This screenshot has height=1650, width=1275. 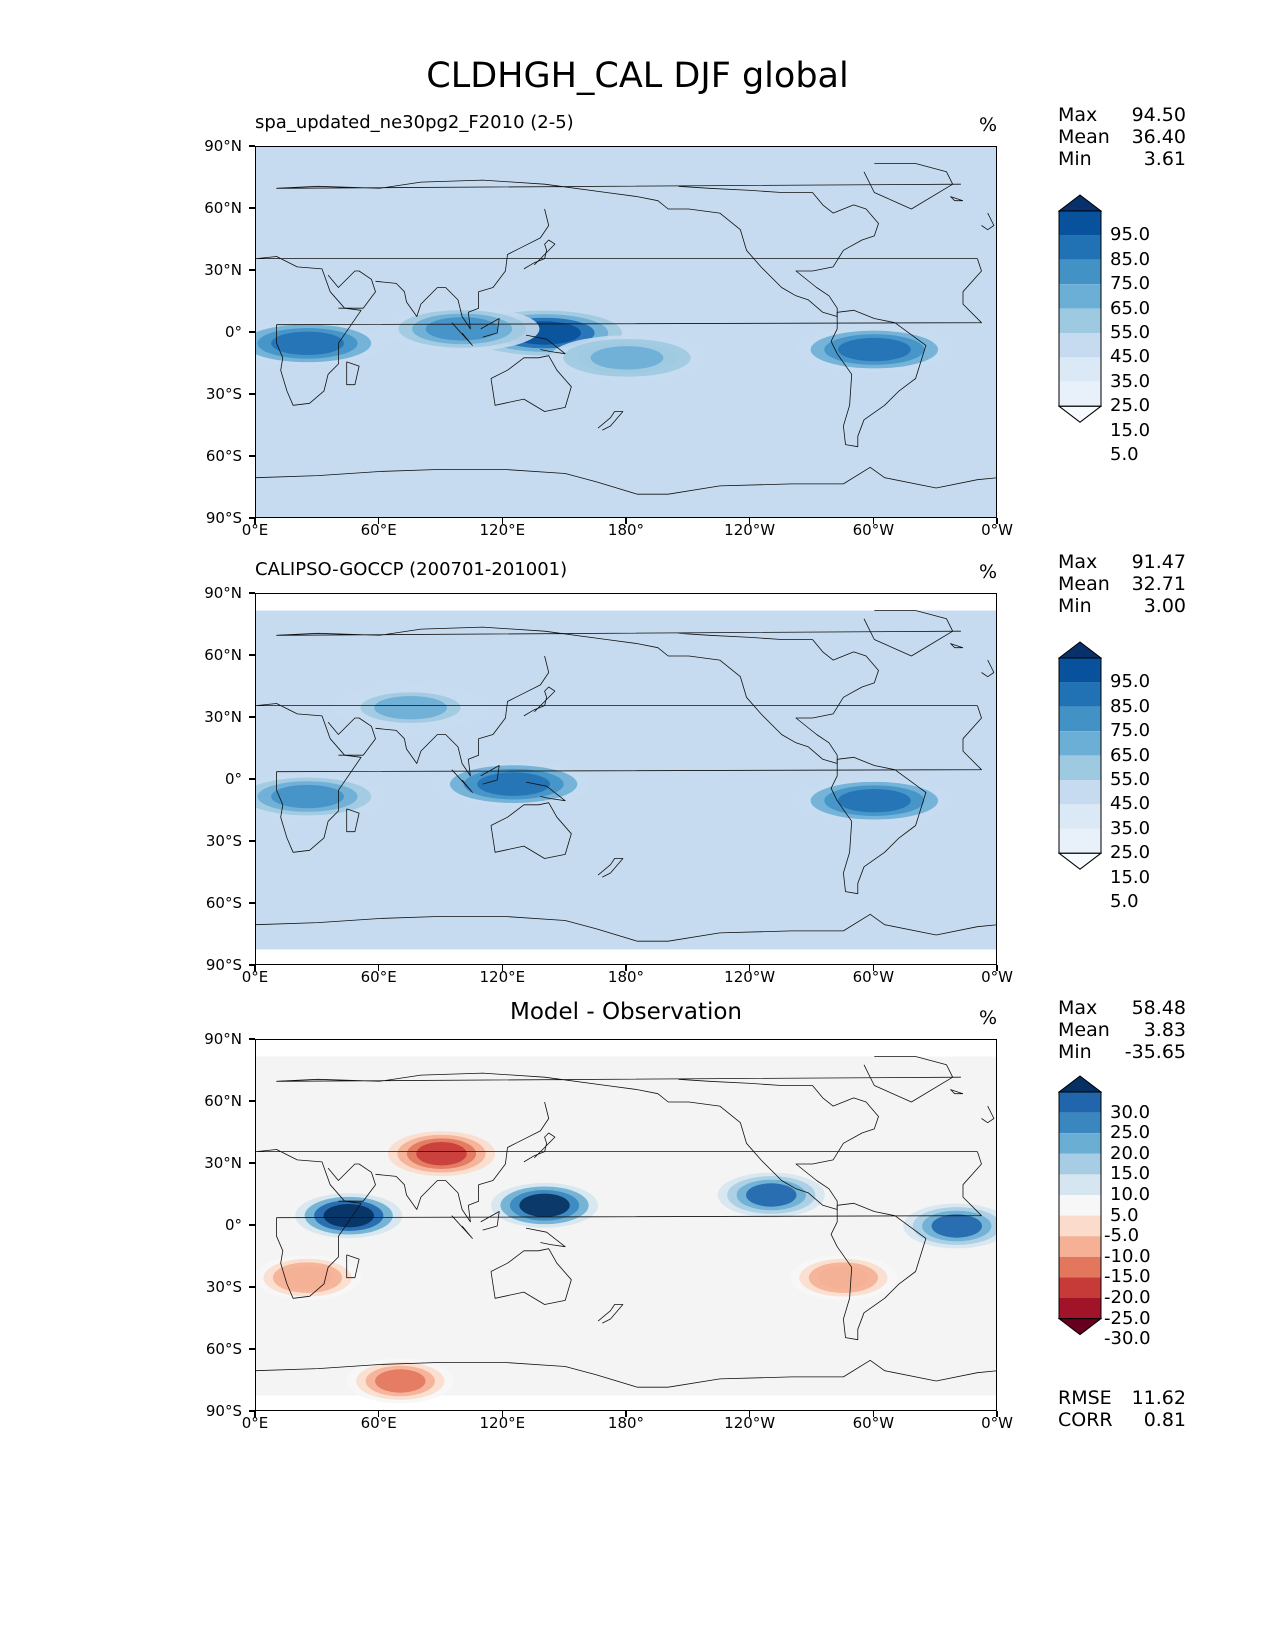 What do you see at coordinates (1122, 1409) in the screenshot?
I see `rmse-corr-block: RMSE 11.62 CORR 0.81` at bounding box center [1122, 1409].